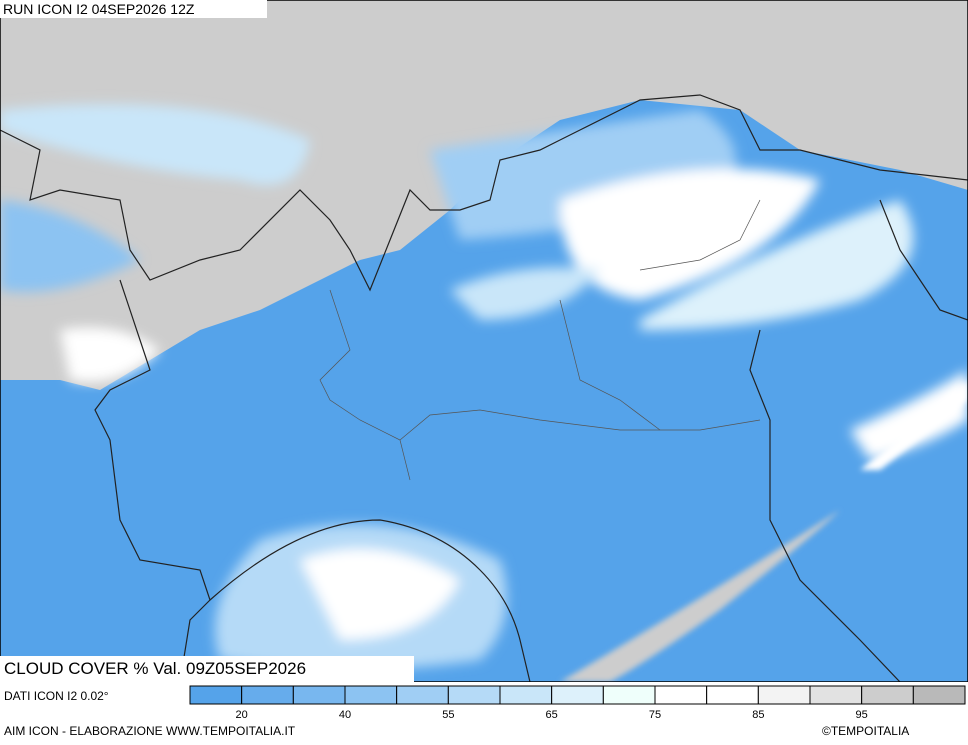 This screenshot has width=968, height=745. What do you see at coordinates (655, 715) in the screenshot?
I see `colorbar-label: 75` at bounding box center [655, 715].